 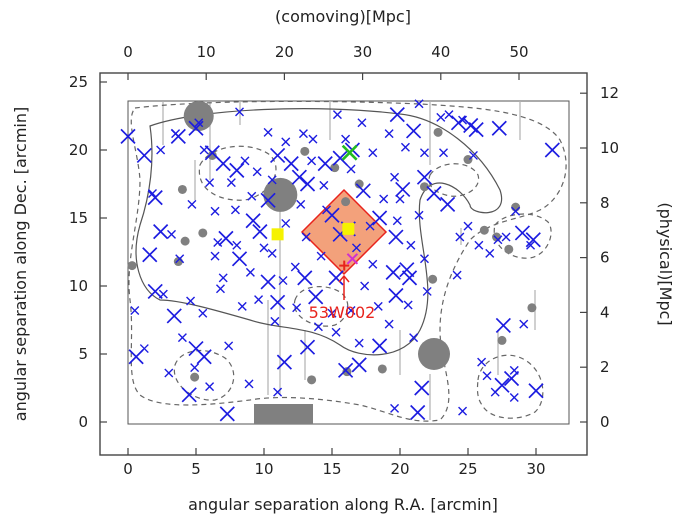 I want to click on top-axis-tick-label: 30, so click(x=362, y=52).